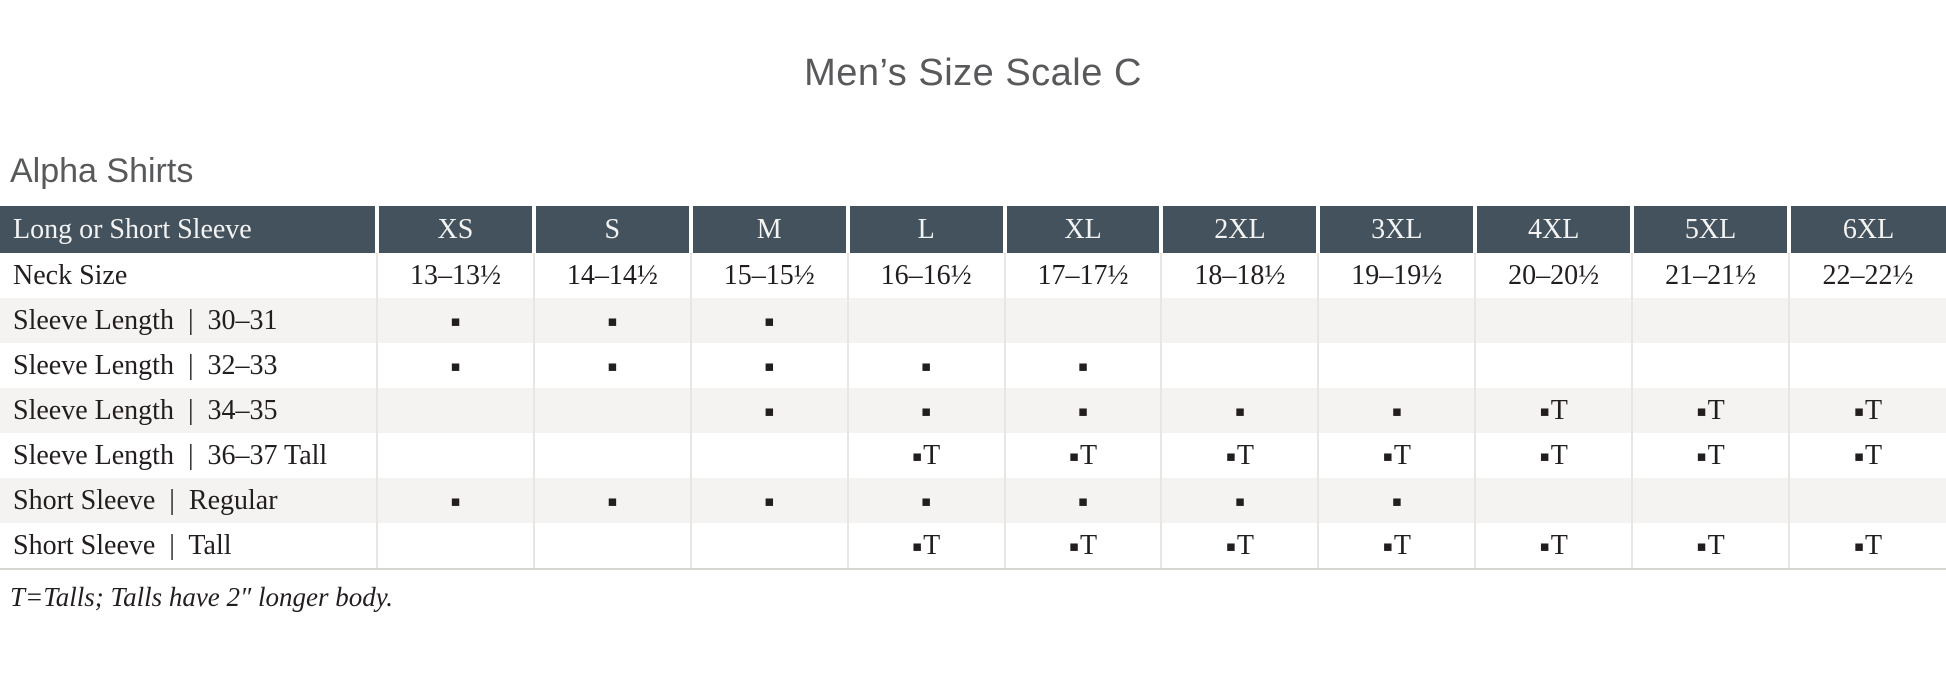 This screenshot has width=1946, height=681. I want to click on row-label: Sleeve Length | 32–33, so click(188, 365).